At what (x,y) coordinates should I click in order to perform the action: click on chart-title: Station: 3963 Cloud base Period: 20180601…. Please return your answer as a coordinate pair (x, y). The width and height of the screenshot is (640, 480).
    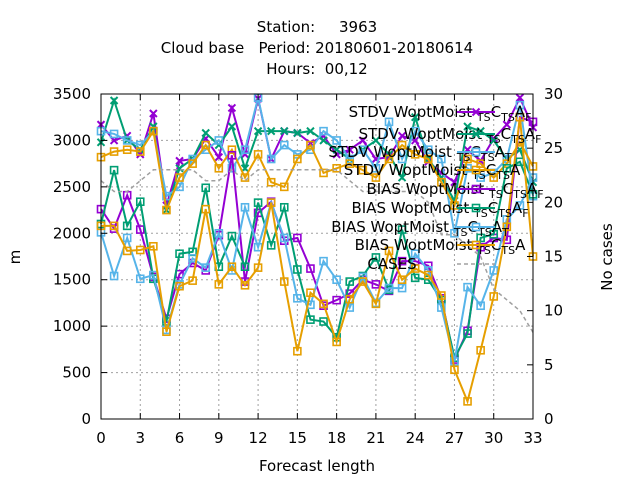
    Looking at the image, I should click on (317, 48).